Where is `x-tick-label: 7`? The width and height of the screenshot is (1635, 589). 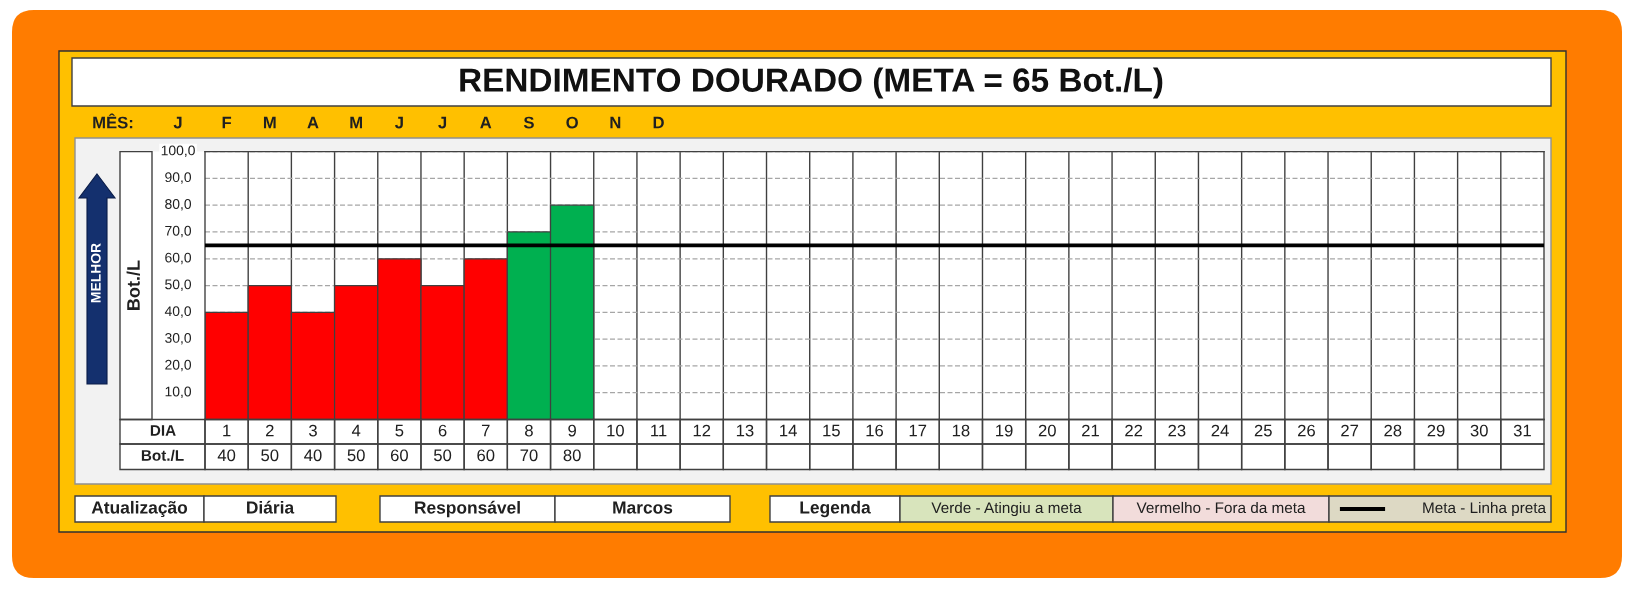 x-tick-label: 7 is located at coordinates (485, 430).